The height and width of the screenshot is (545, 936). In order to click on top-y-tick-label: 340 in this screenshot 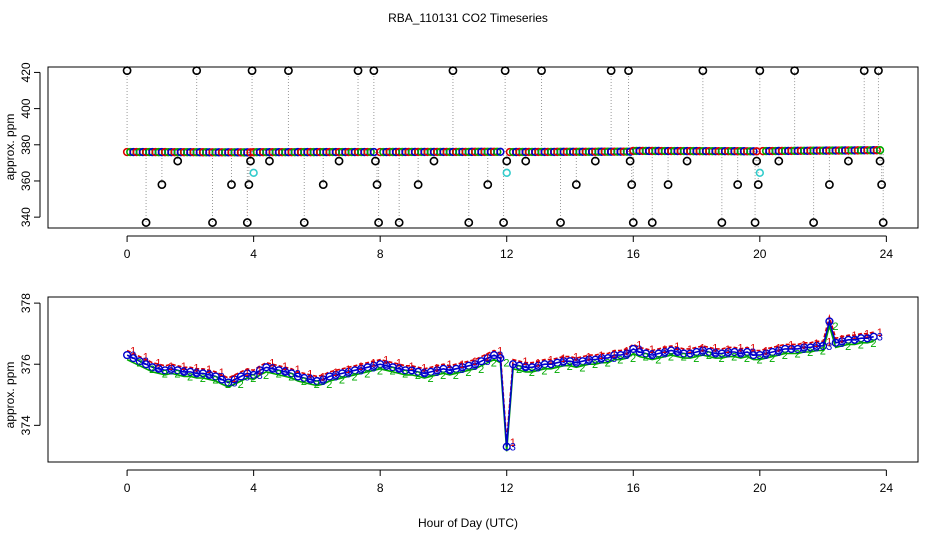, I will do `click(26, 217)`.